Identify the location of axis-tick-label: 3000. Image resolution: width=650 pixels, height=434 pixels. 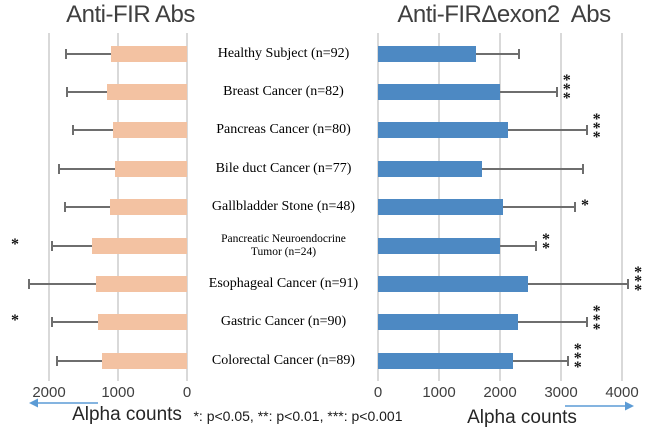
(561, 392).